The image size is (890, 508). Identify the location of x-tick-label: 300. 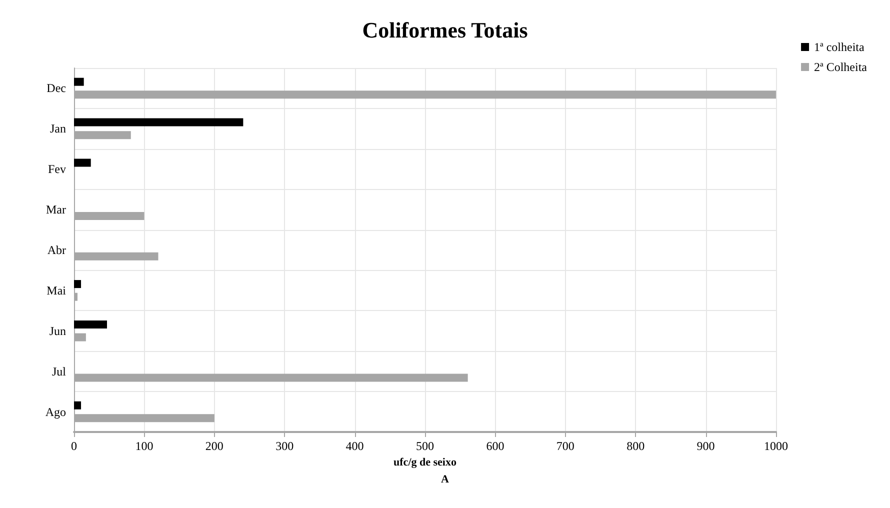
(285, 446).